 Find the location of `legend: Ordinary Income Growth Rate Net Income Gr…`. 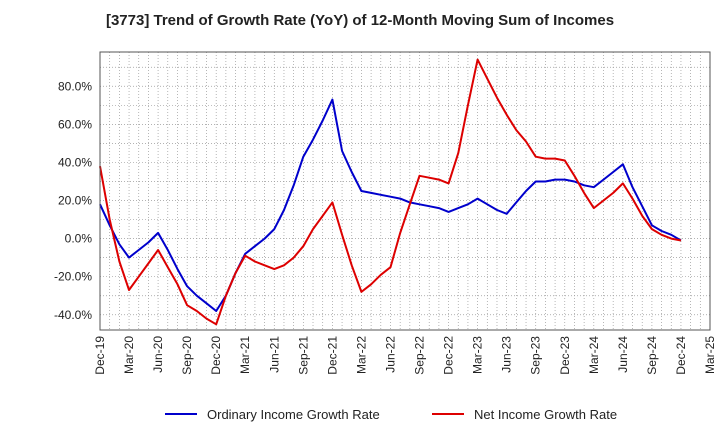

legend: Ordinary Income Growth Rate Net Income Gr… is located at coordinates (391, 414).